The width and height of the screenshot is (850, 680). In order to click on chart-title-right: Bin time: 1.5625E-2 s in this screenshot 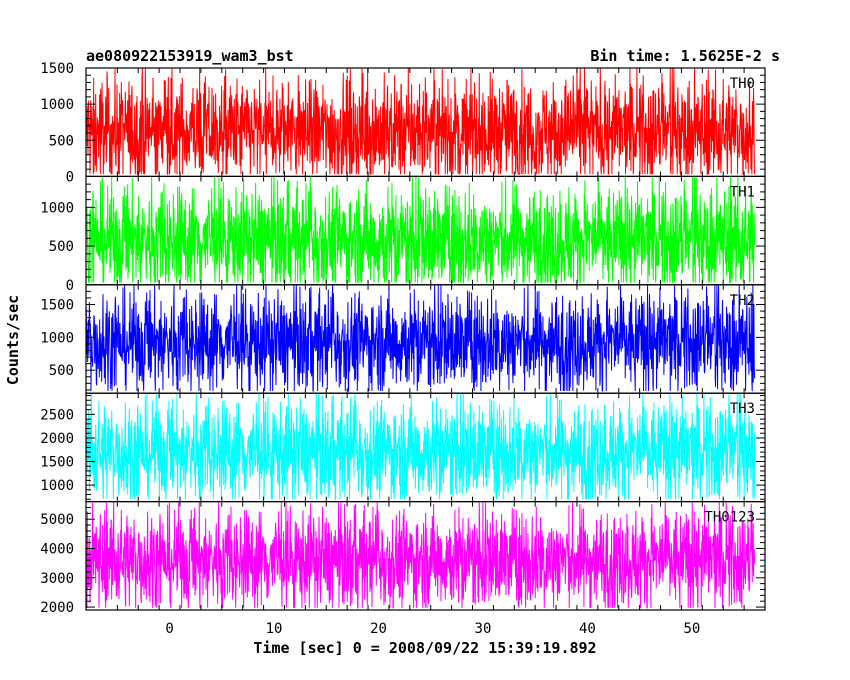, I will do `click(685, 56)`.